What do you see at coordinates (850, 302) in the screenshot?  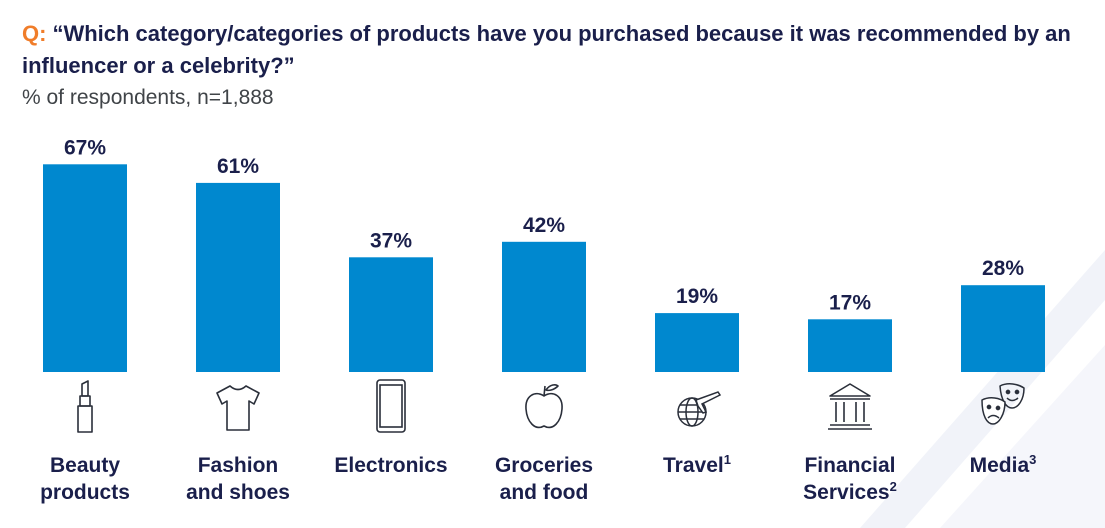 I see `bar-value-label-5: 17%` at bounding box center [850, 302].